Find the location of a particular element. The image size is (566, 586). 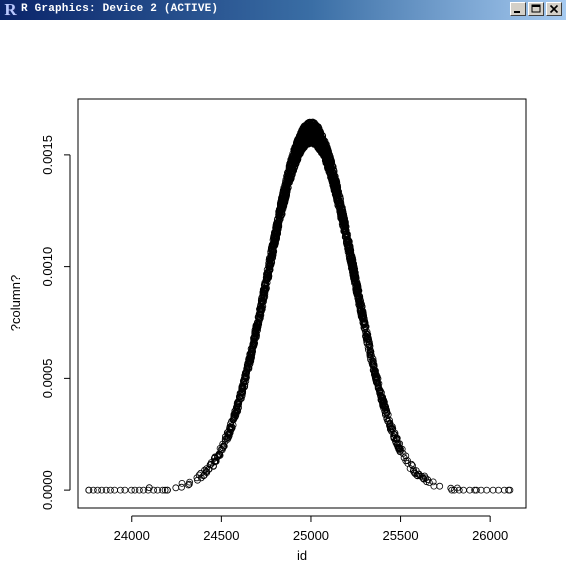

x-tick-label: 24000 is located at coordinates (132, 535).